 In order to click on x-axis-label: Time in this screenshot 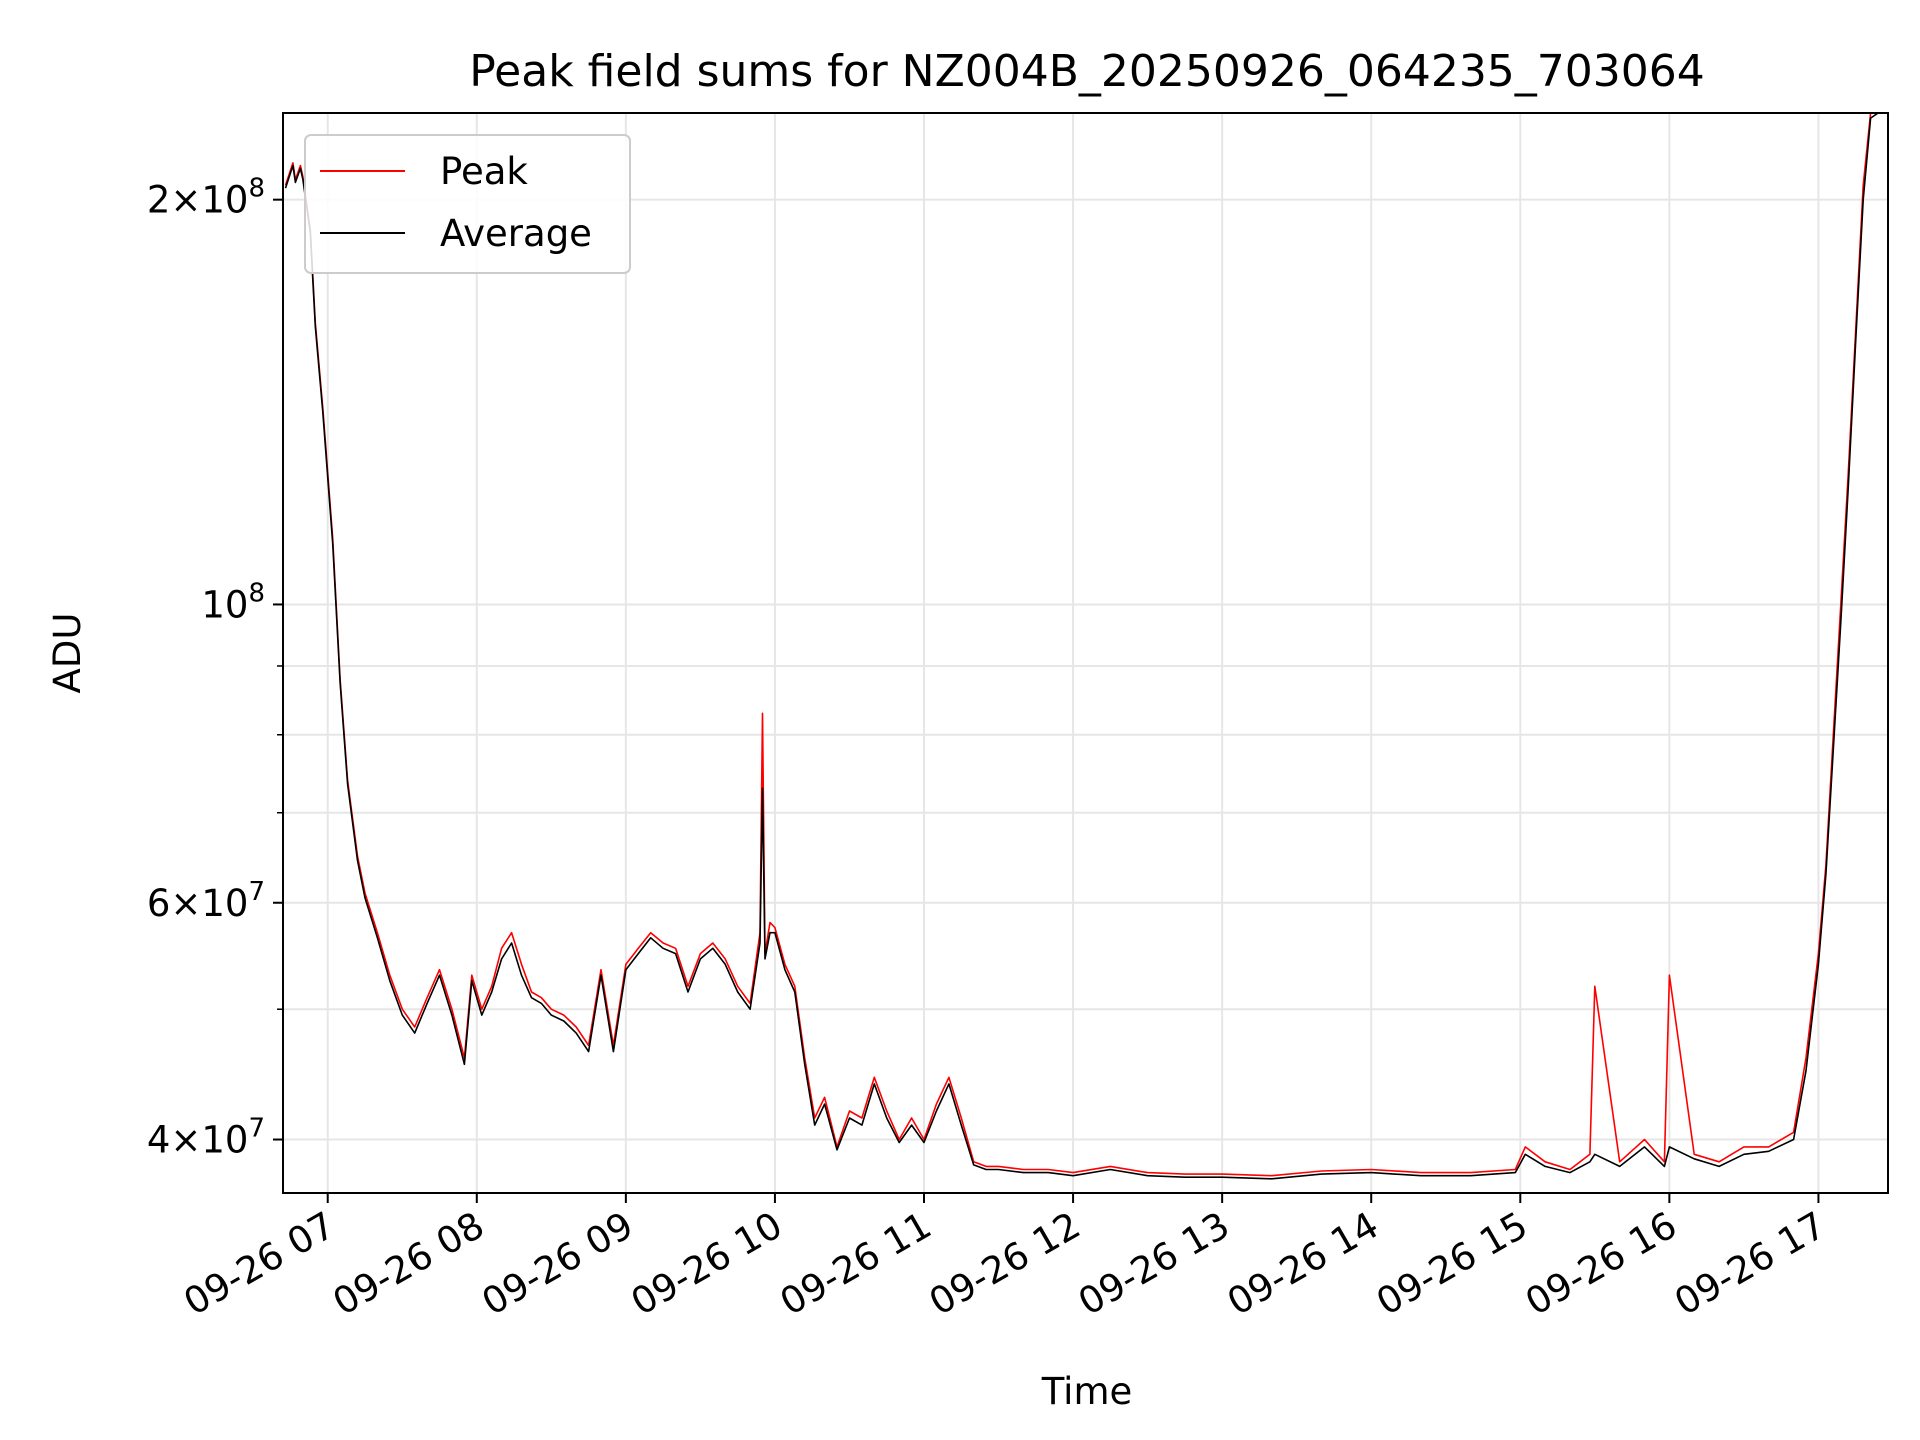, I will do `click(1087, 1391)`.